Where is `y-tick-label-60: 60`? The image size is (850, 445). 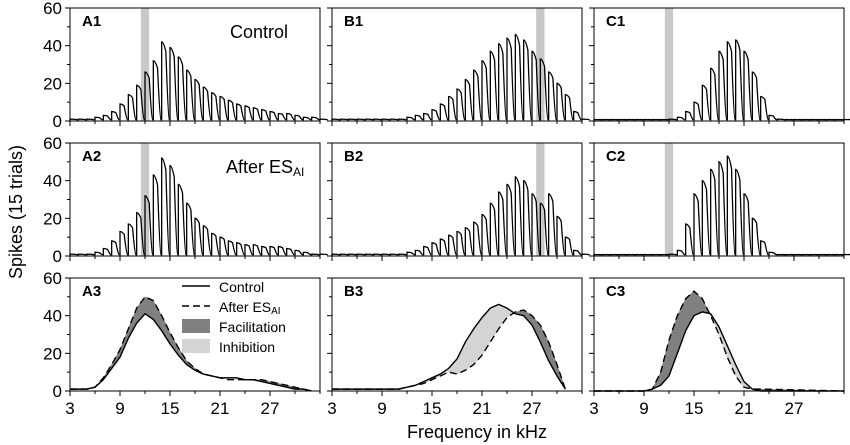 y-tick-label-60: 60 is located at coordinates (52, 278).